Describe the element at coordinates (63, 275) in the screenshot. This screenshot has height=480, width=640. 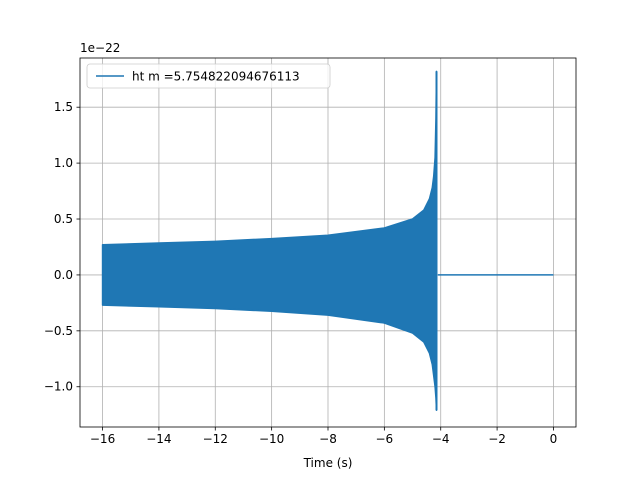
I see `y-tick-label: 0.0` at that location.